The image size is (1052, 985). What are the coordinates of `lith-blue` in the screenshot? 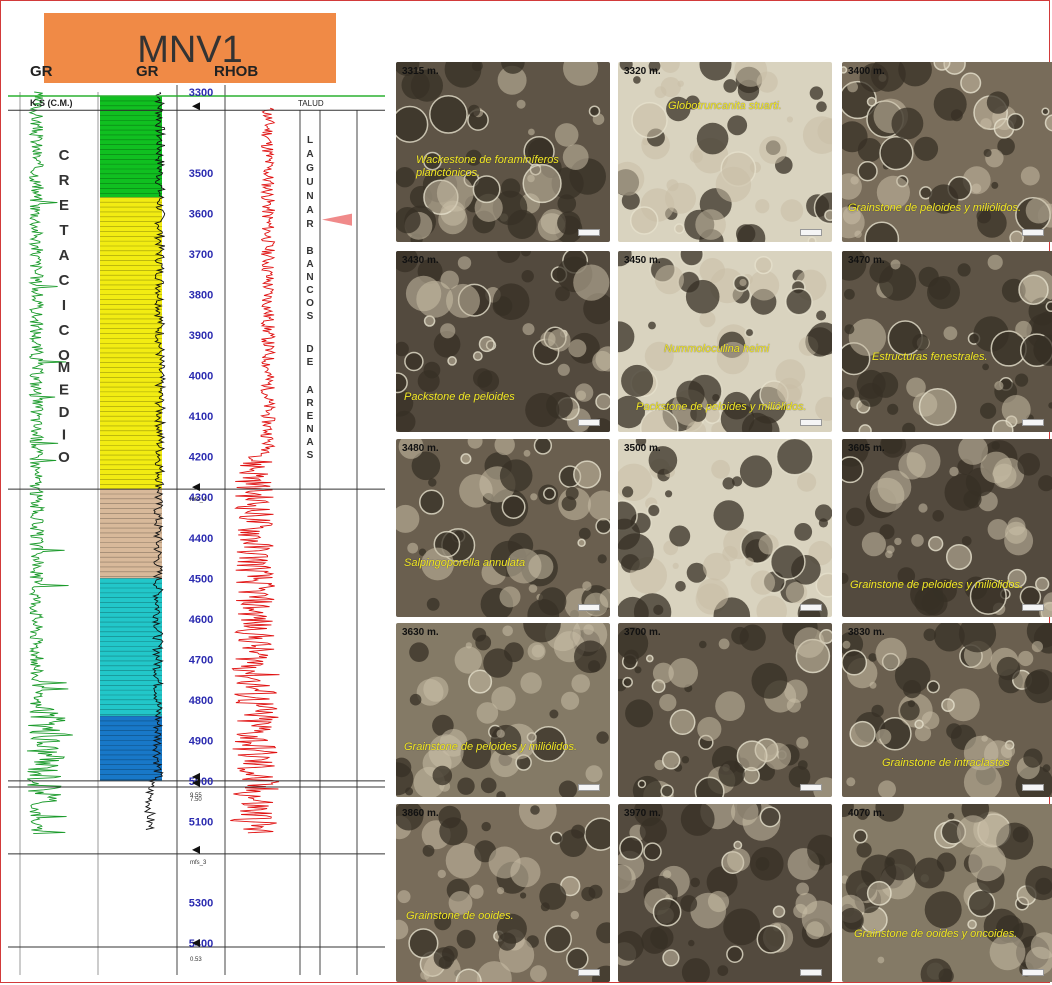 It's located at (131, 748).